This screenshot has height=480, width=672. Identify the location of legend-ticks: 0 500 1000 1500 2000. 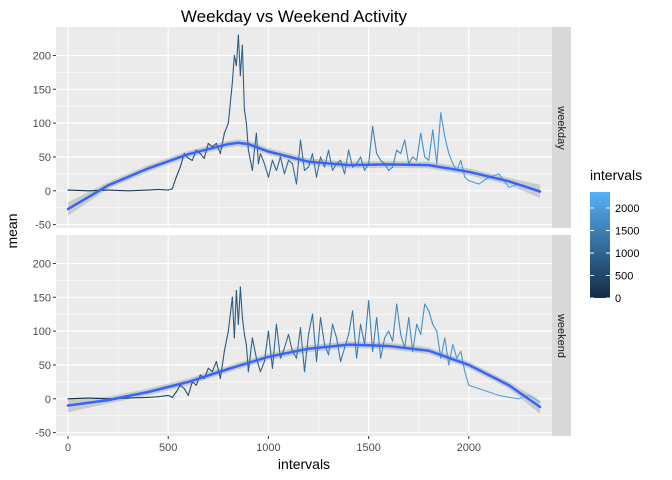
(614, 254).